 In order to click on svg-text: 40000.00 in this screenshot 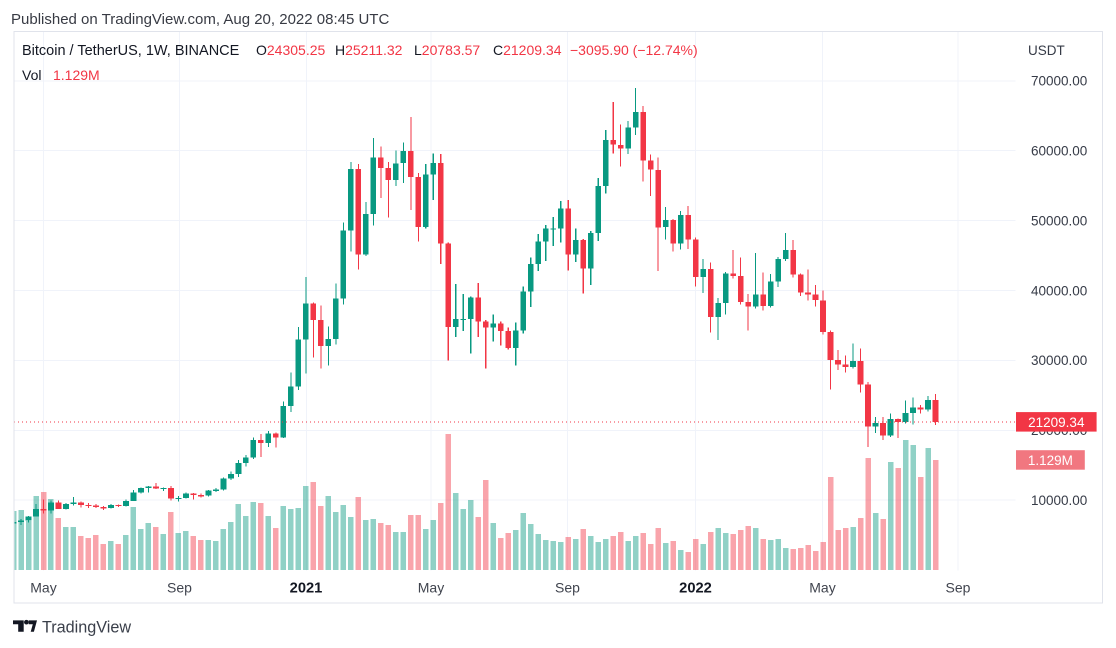, I will do `click(1059, 290)`.